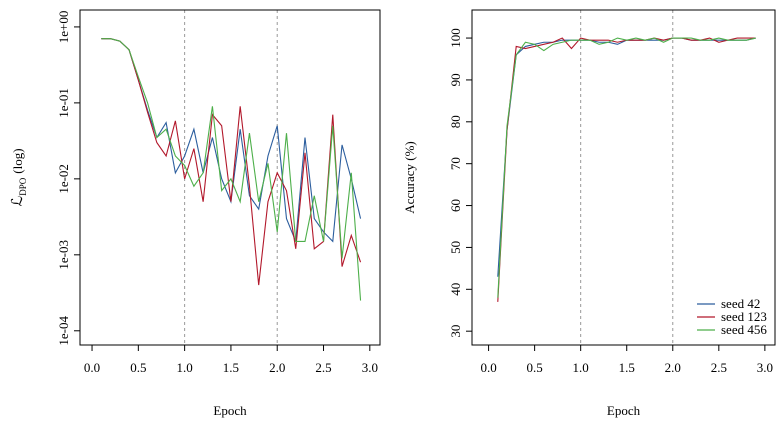 The width and height of the screenshot is (784, 431). I want to click on legend-label: seed 456, so click(744, 329).